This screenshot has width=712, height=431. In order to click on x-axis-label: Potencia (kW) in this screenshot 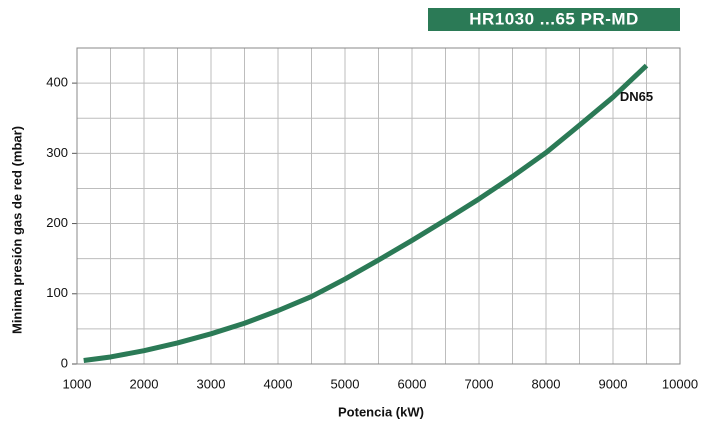, I will do `click(381, 411)`.